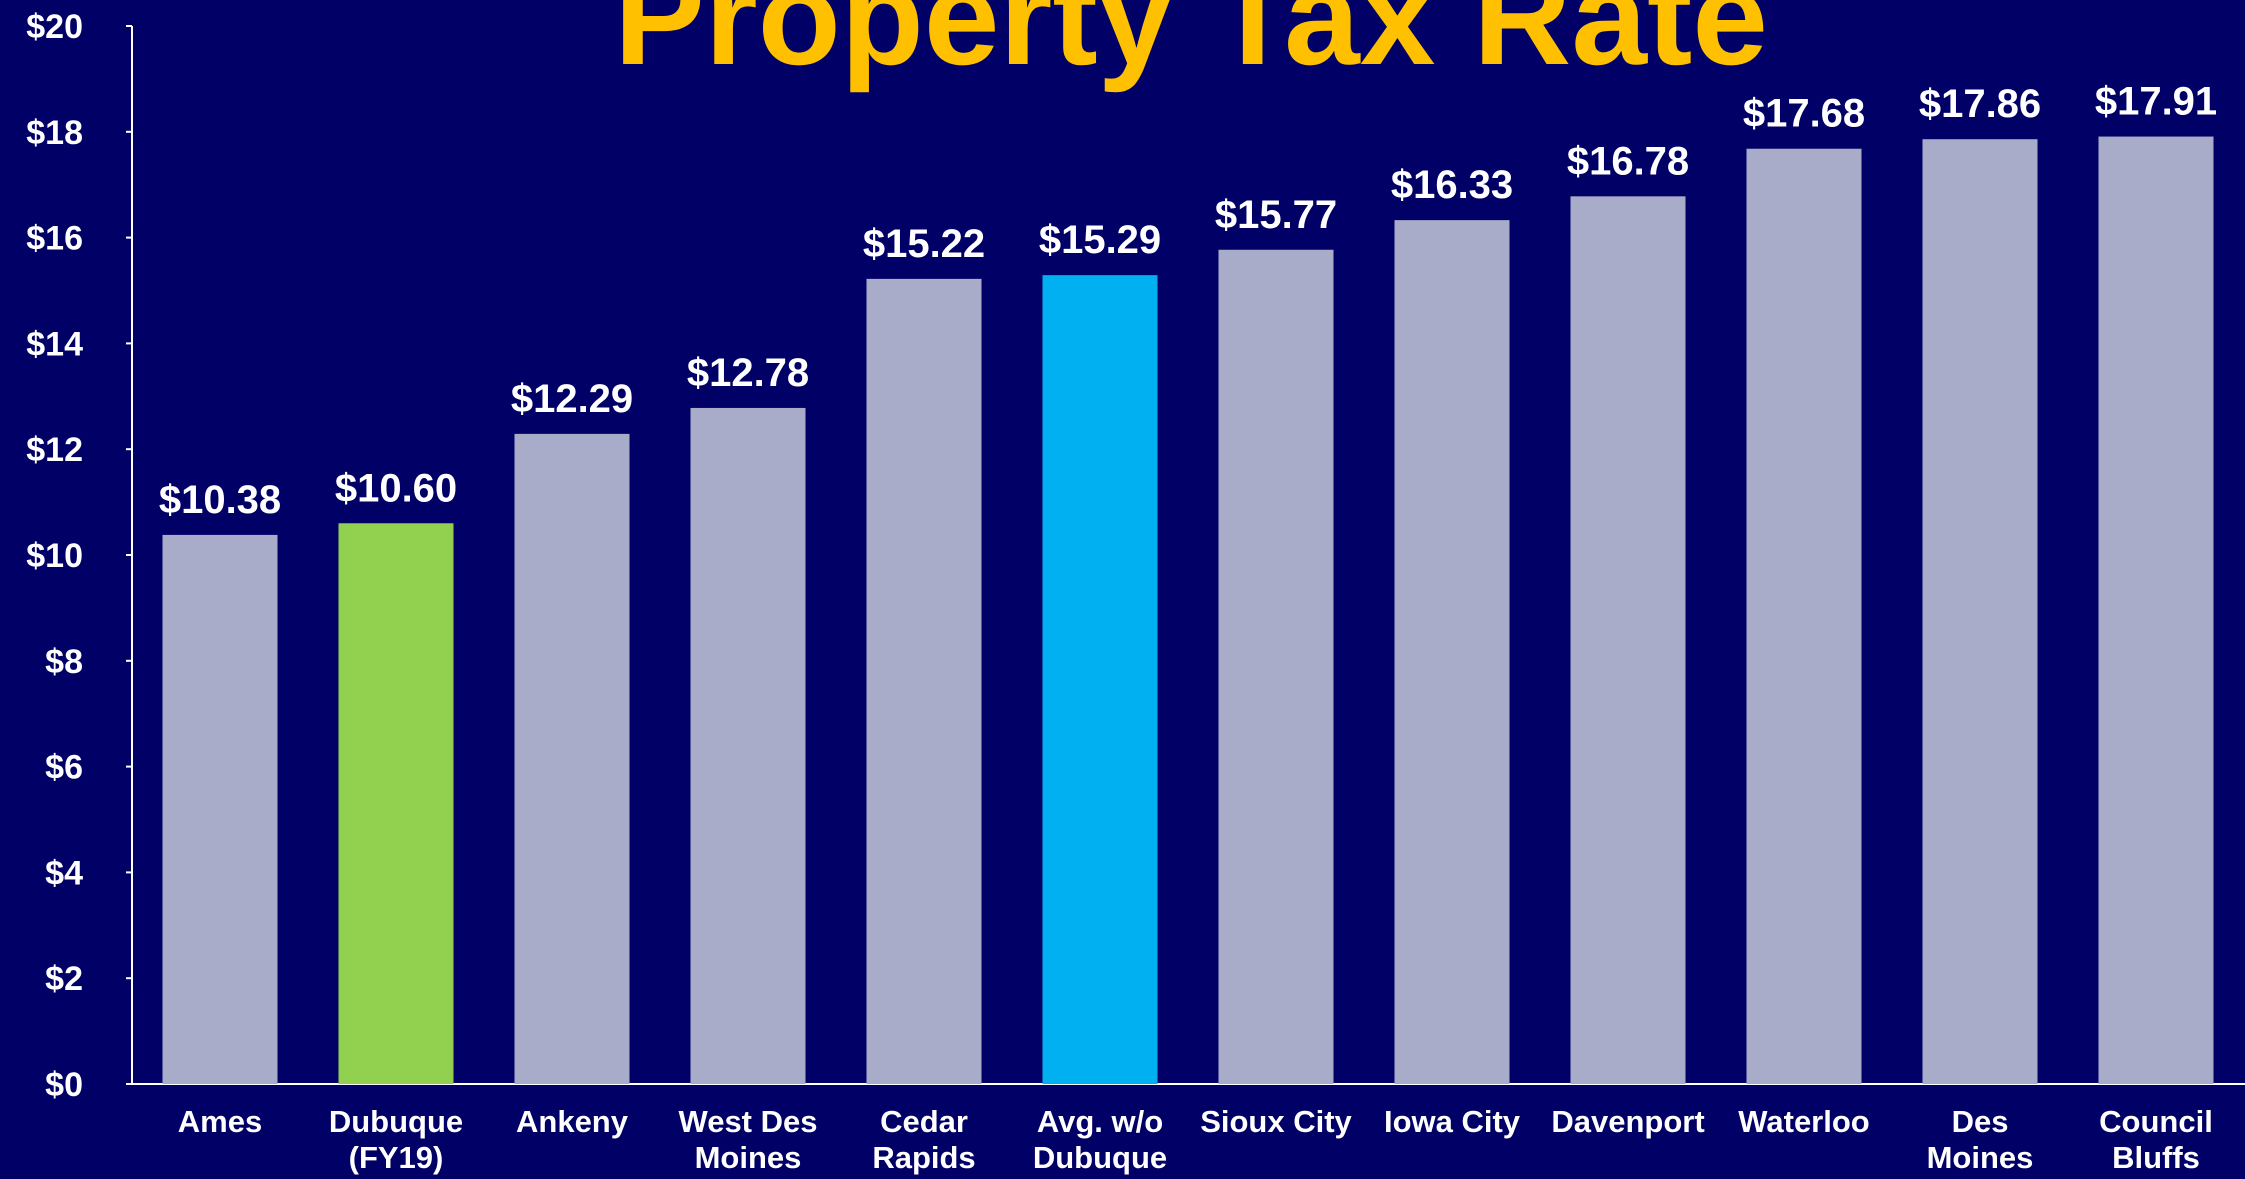  What do you see at coordinates (2156, 102) in the screenshot?
I see `value-label: $17.91` at bounding box center [2156, 102].